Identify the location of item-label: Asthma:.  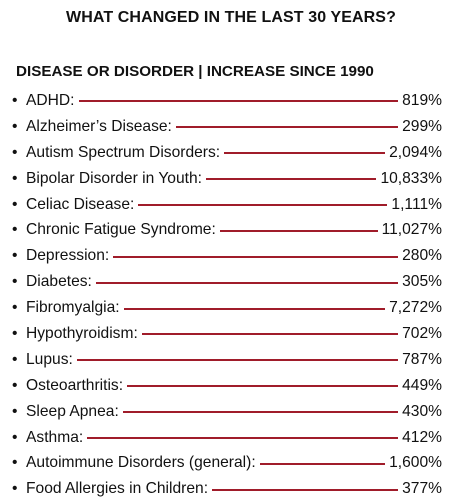
(55, 437).